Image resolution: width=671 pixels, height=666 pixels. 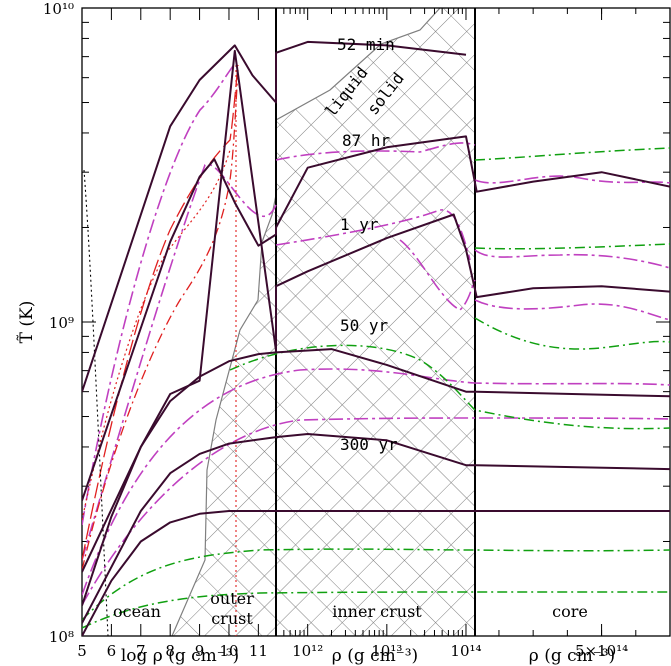 What do you see at coordinates (570, 611) in the screenshot?
I see `region-core: core` at bounding box center [570, 611].